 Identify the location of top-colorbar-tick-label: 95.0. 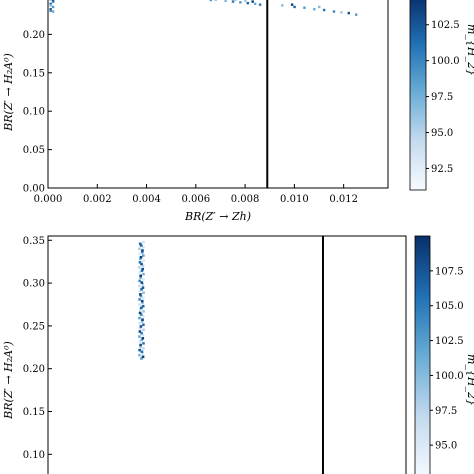
(442, 133).